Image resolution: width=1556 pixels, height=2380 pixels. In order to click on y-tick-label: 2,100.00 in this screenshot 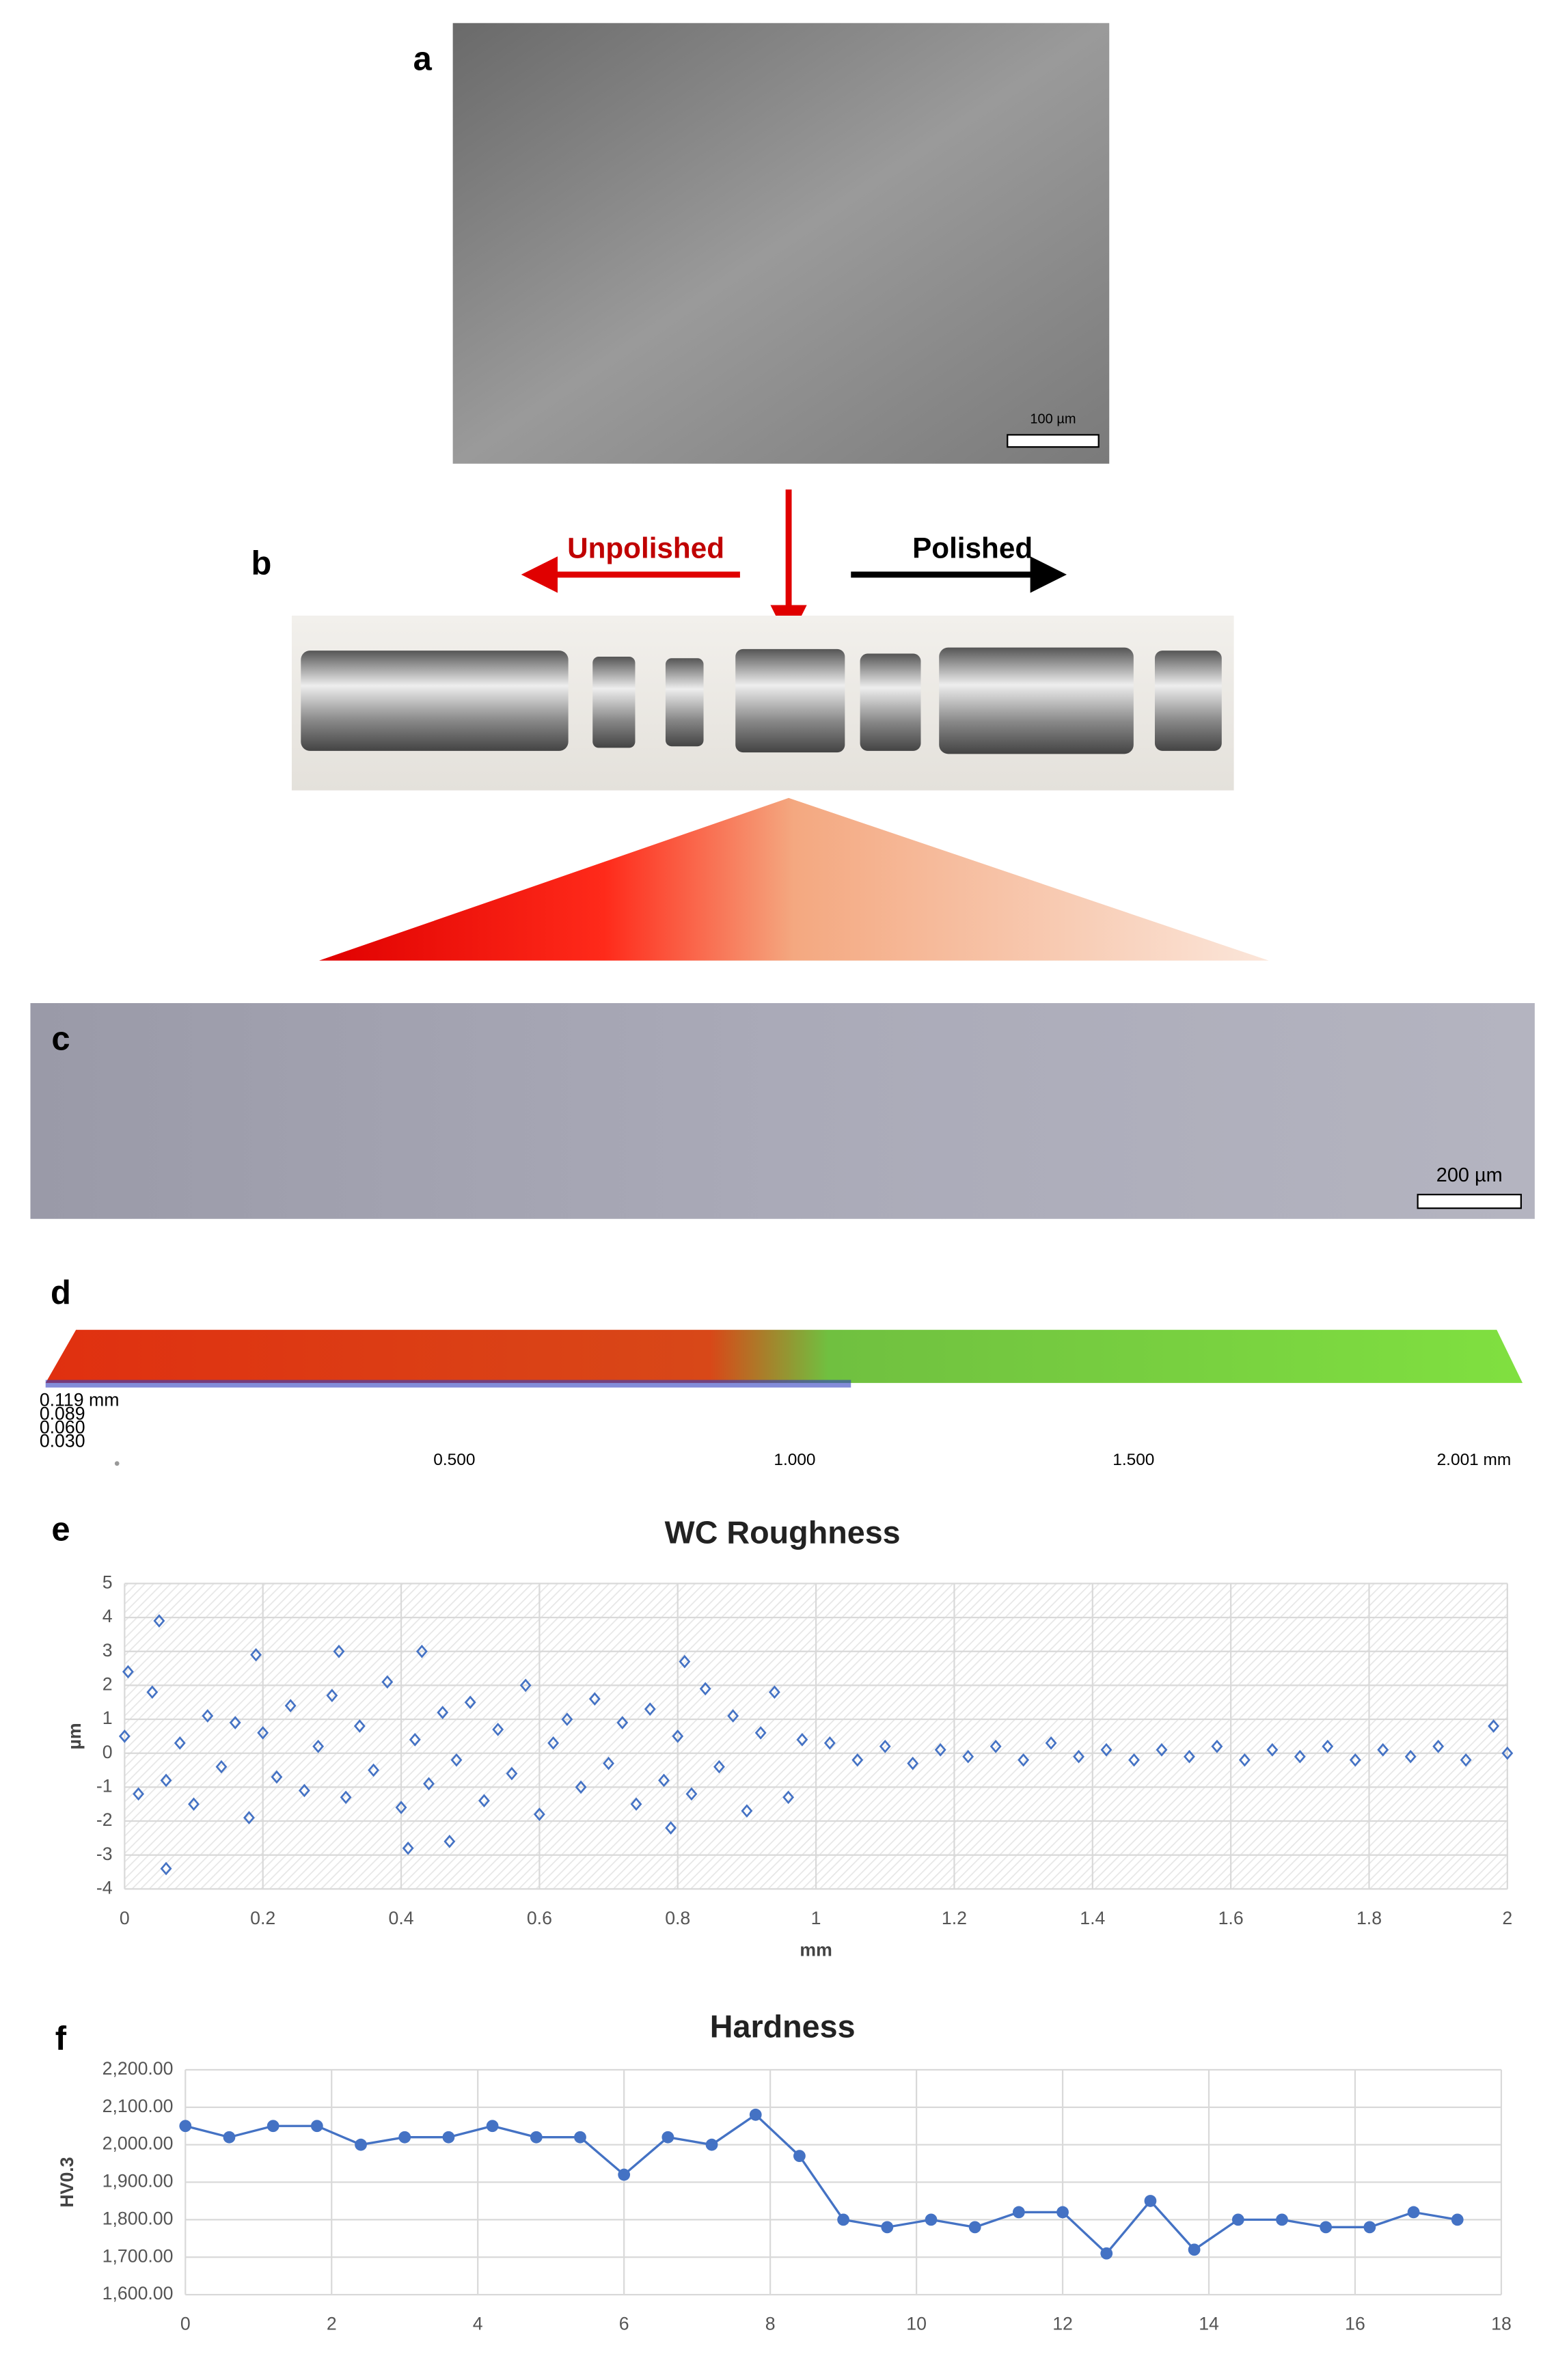, I will do `click(138, 2106)`.